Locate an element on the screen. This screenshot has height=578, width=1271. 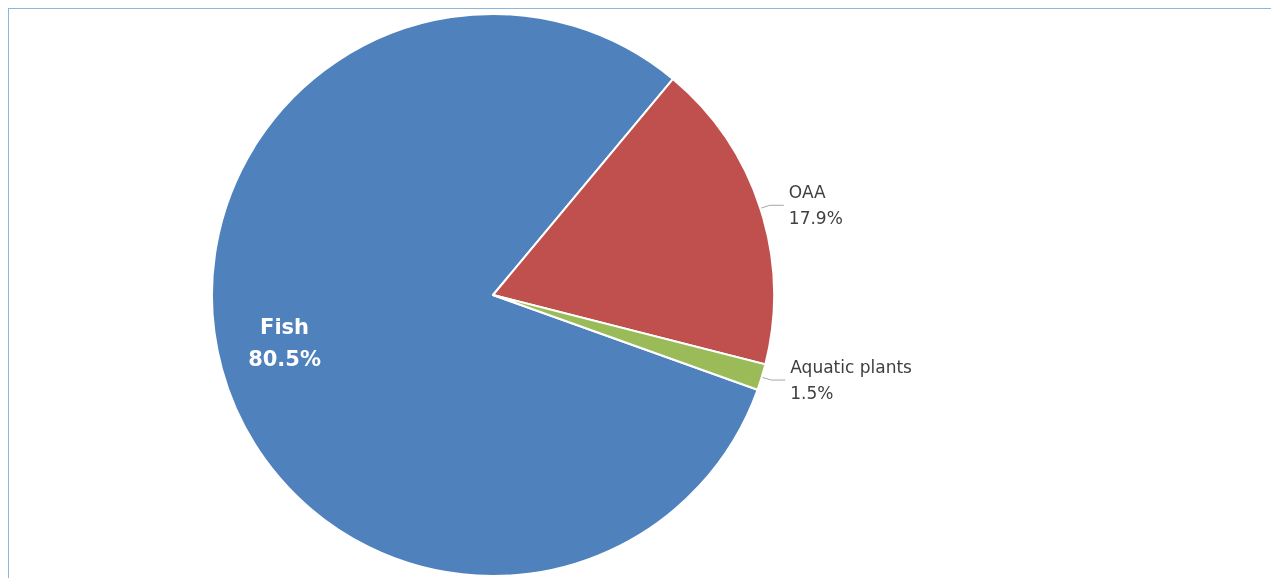
slice-label: Fish is located at coordinates (285, 326).